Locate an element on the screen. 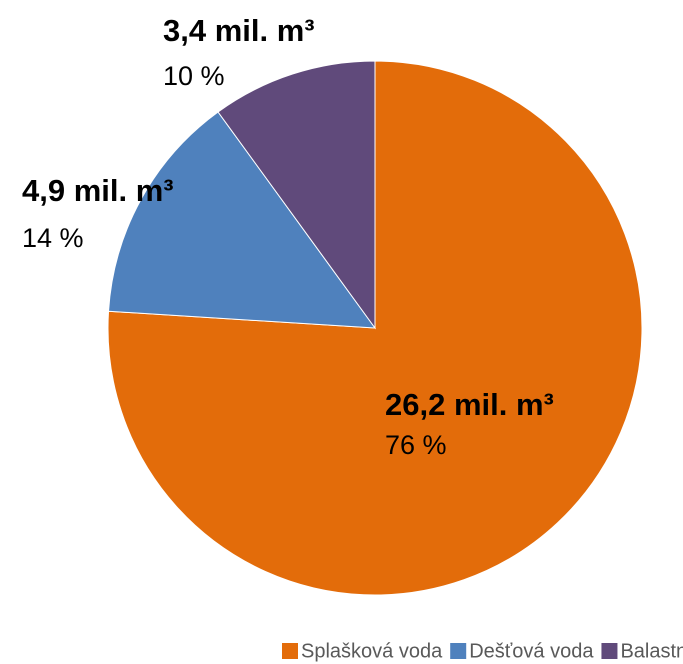 The image size is (683, 664). data-label: 10 % is located at coordinates (194, 76).